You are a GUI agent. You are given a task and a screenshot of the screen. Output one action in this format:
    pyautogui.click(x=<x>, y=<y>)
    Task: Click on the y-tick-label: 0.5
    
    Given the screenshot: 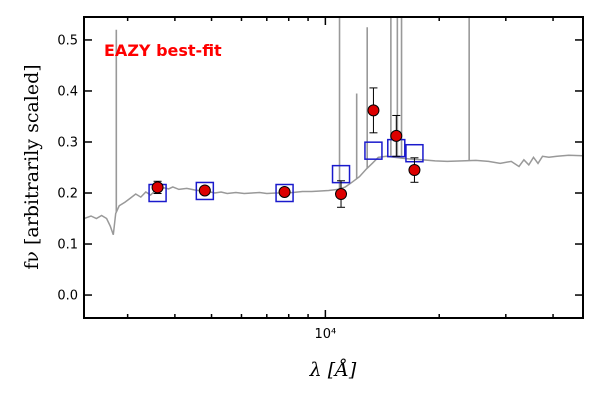 What is the action you would take?
    pyautogui.click(x=67, y=40)
    